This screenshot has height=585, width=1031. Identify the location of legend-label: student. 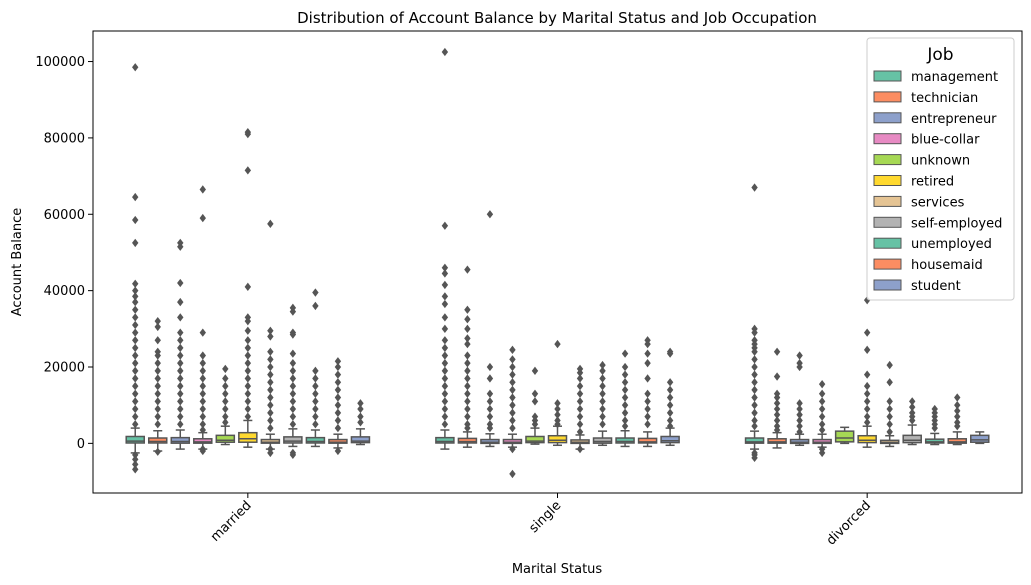
(936, 286).